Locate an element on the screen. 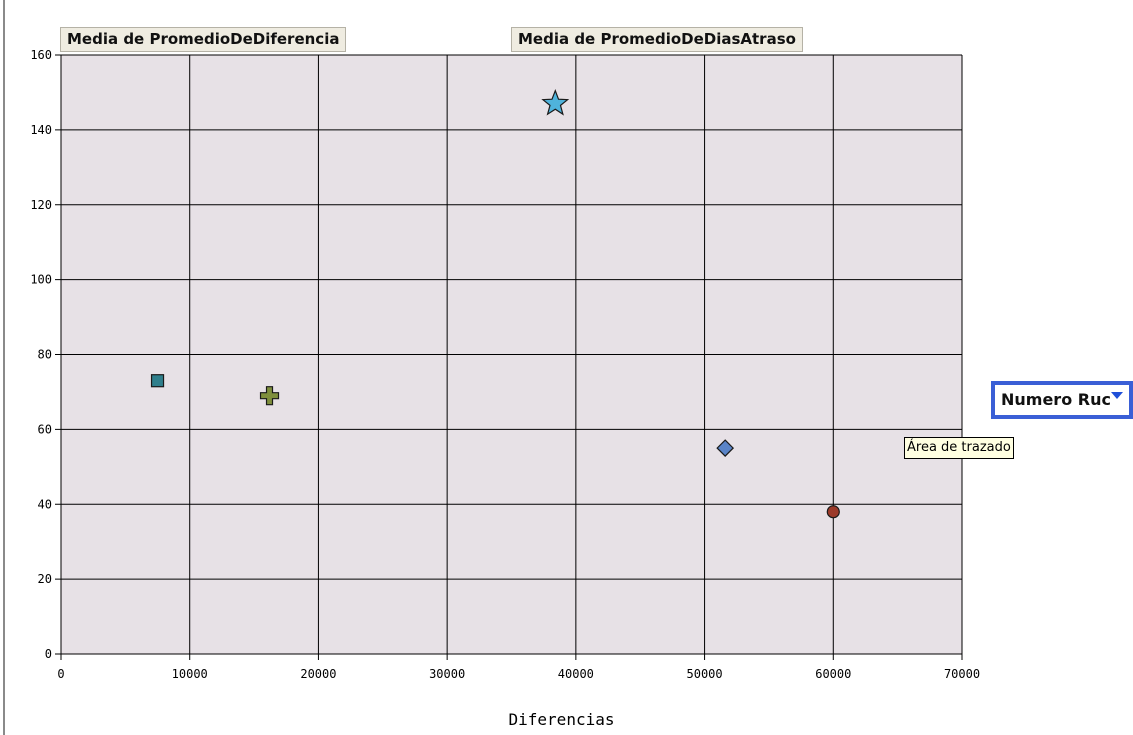 This screenshot has width=1133, height=735. x-tick-label: 20000 is located at coordinates (318, 674).